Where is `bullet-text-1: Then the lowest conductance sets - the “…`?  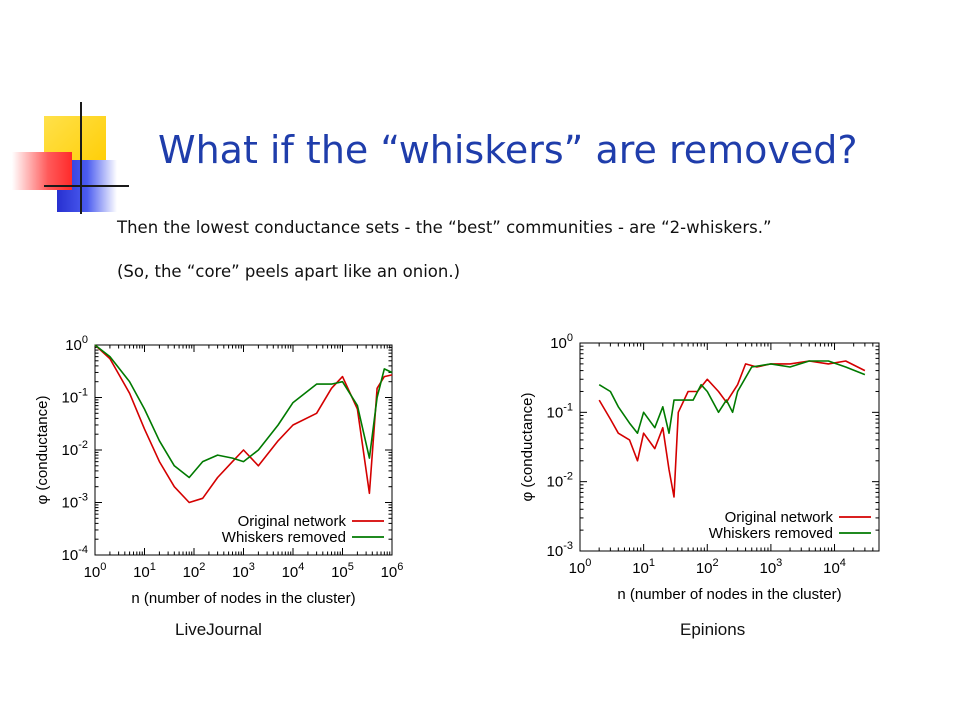
bullet-text-1: Then the lowest conductance sets - the “… is located at coordinates (444, 227).